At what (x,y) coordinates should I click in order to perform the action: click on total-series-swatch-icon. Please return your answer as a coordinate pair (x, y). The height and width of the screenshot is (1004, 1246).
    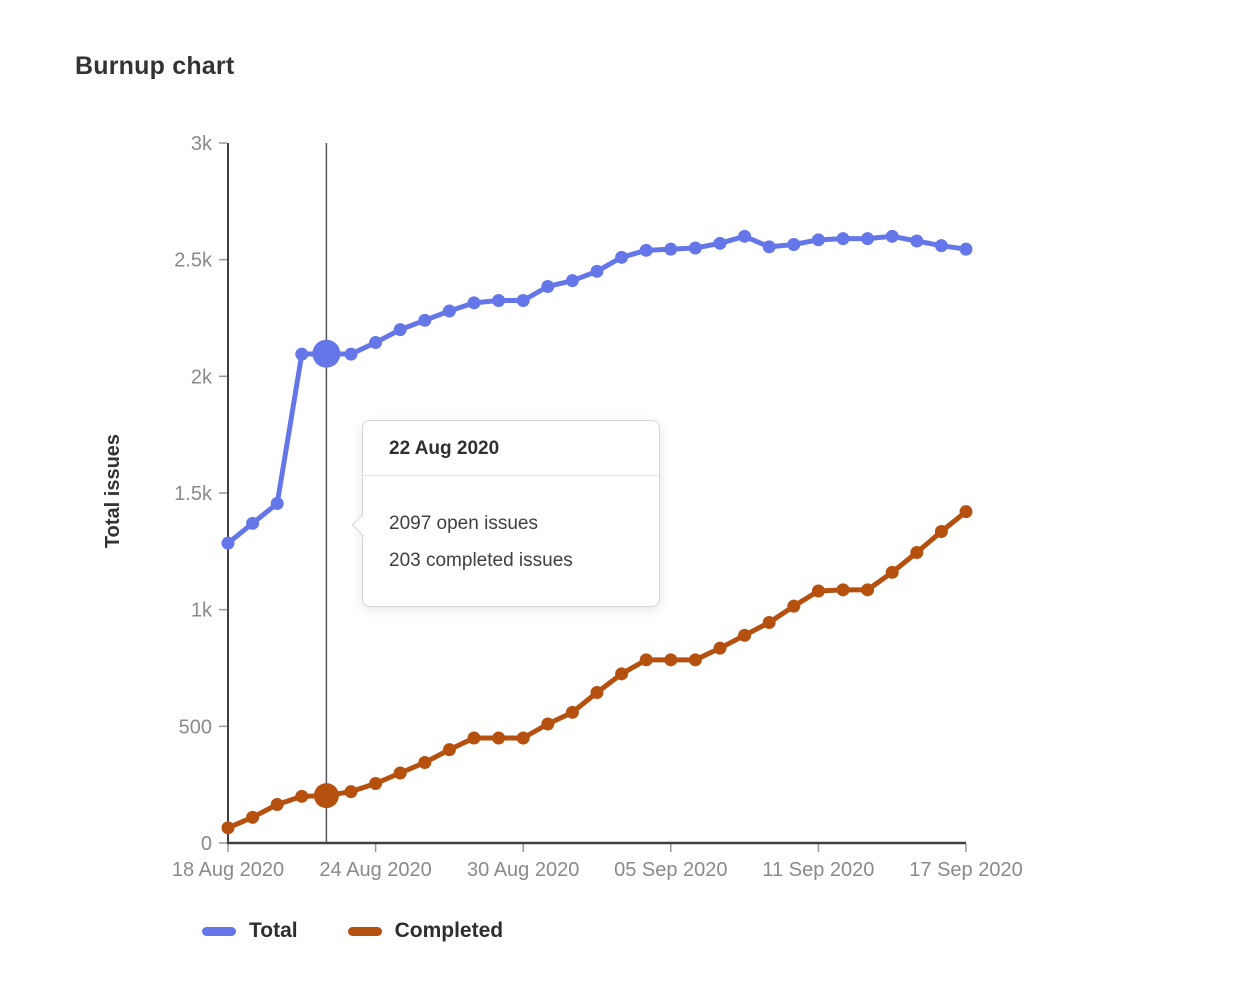
    Looking at the image, I should click on (219, 931).